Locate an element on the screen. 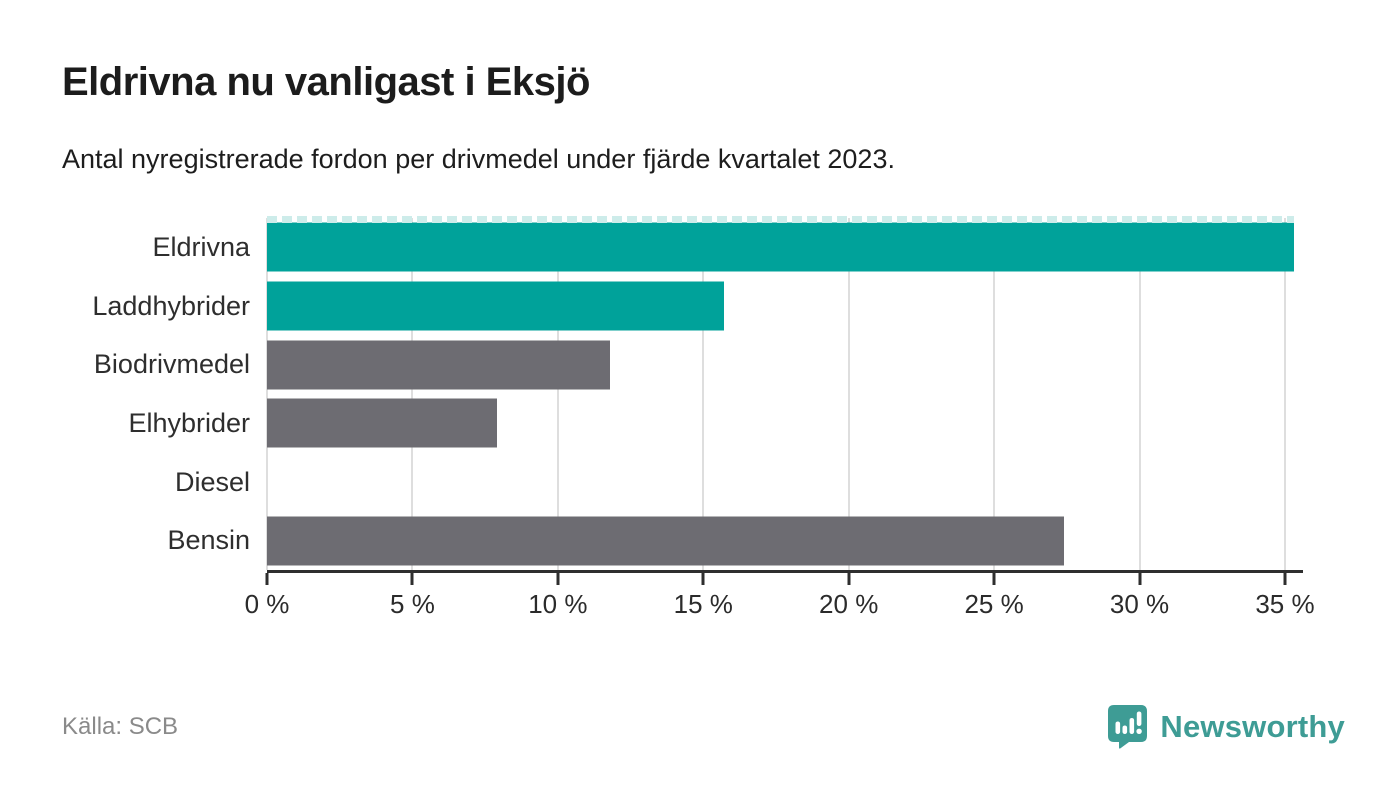 The image size is (1400, 793). x-axis-tick-label: 0 % is located at coordinates (267, 604).